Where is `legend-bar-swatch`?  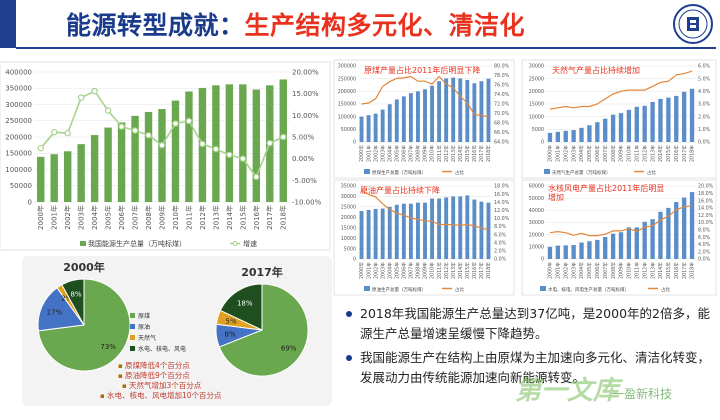 legend-bar-swatch is located at coordinates (547, 171).